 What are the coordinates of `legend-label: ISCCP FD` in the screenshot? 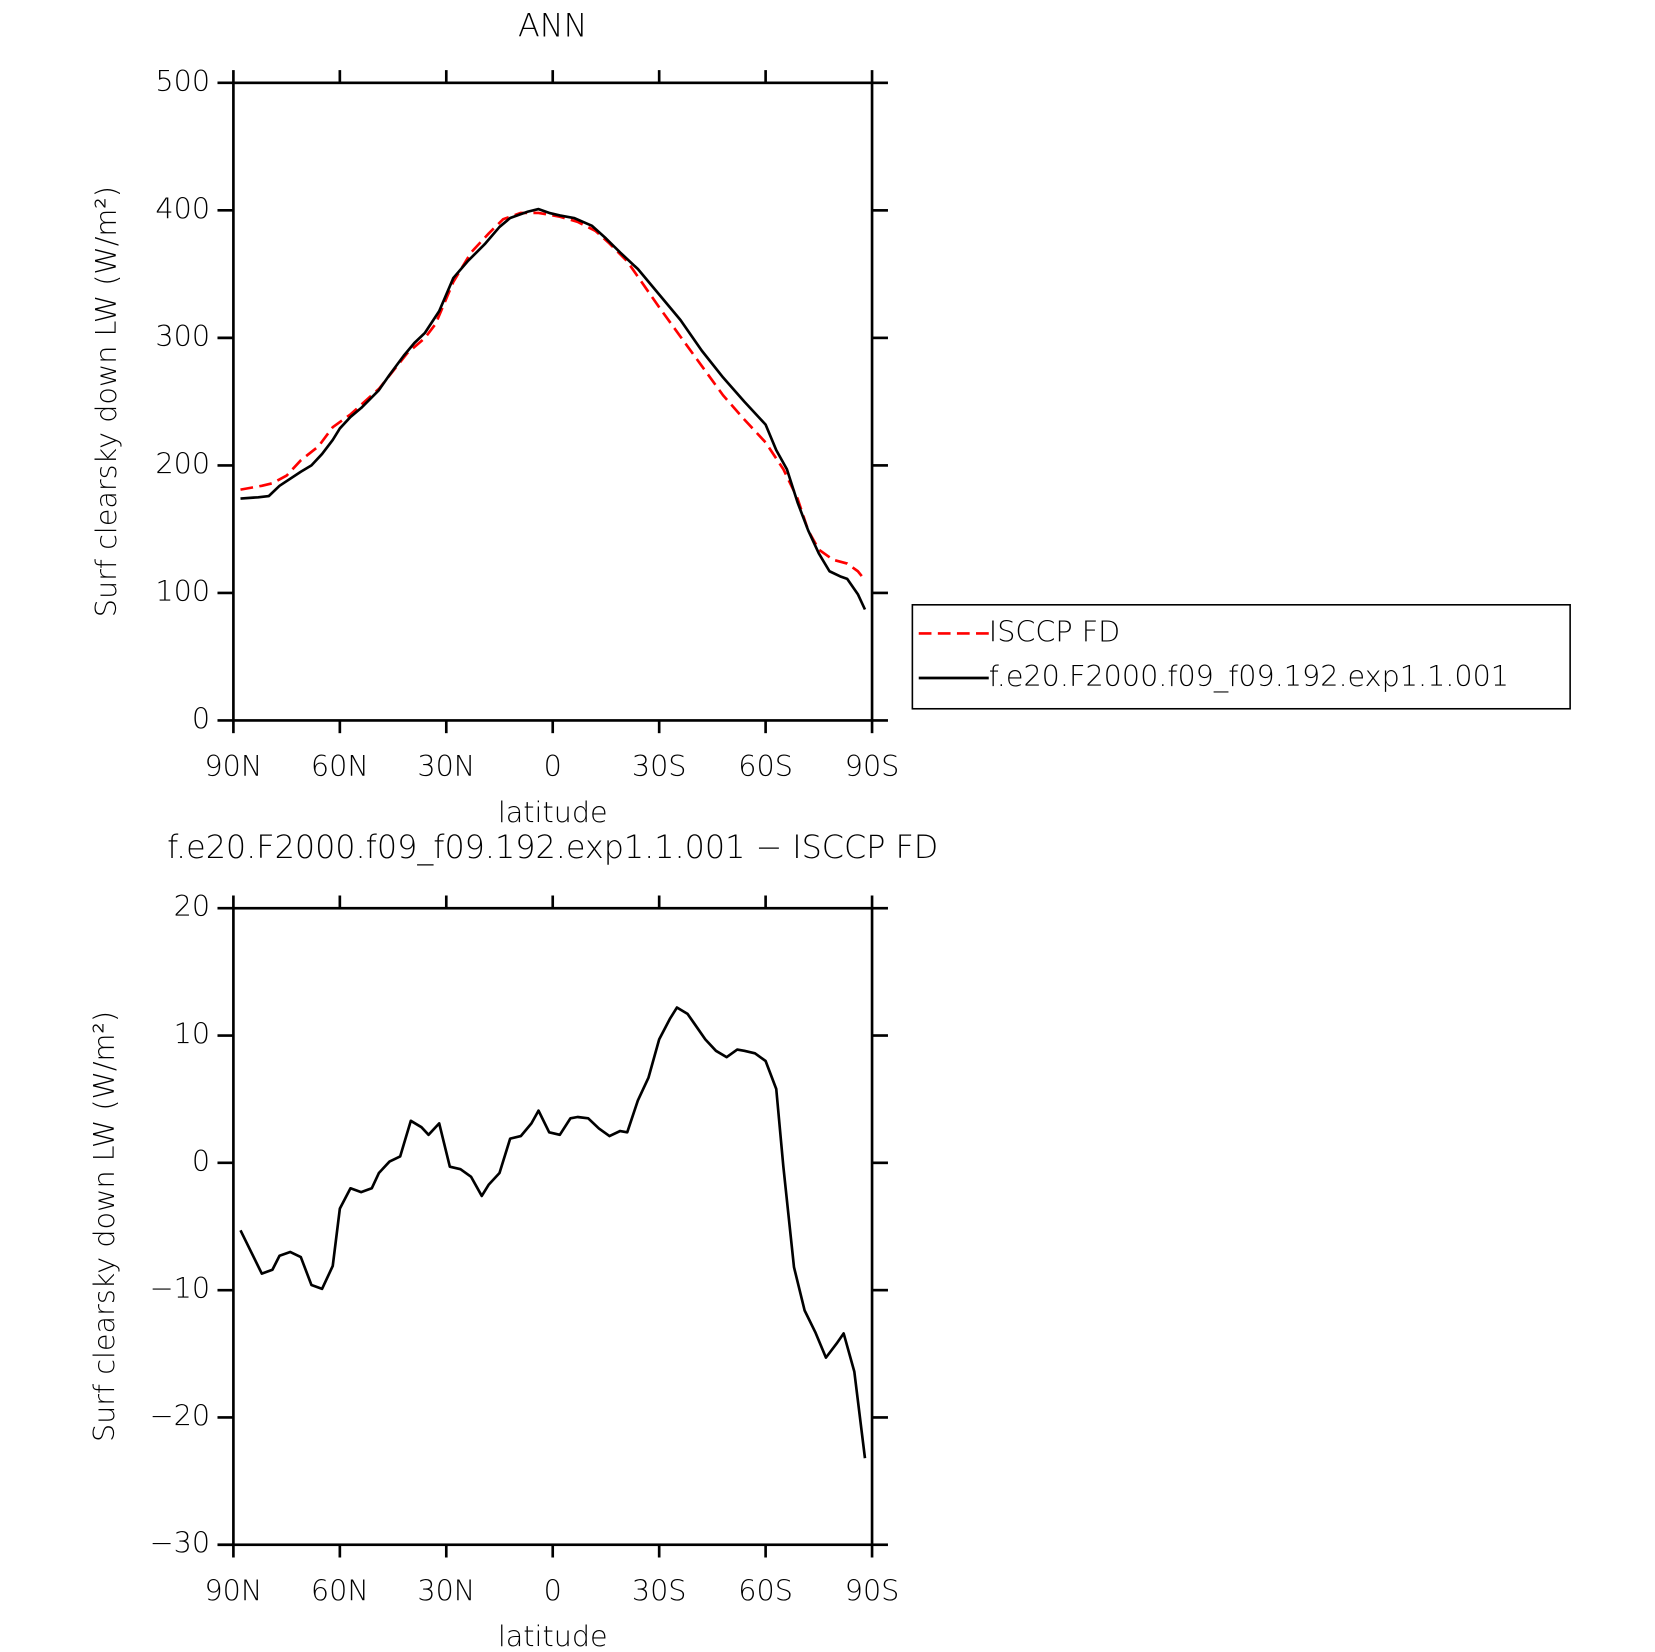 It's located at (1054, 631).